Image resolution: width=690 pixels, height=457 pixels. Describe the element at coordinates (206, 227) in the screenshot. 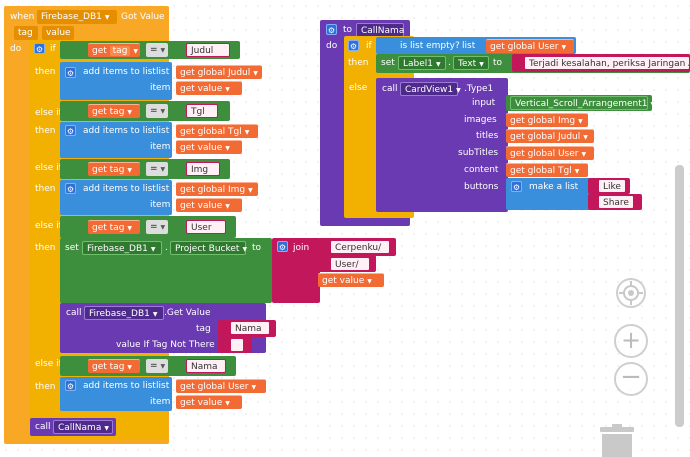

I see `text-user: User` at that location.